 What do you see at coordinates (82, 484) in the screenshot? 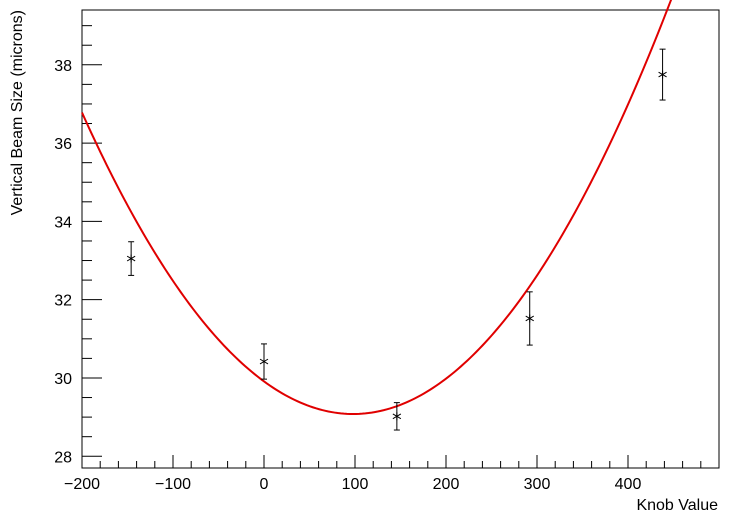
I see `x-tick-label: −200` at bounding box center [82, 484].